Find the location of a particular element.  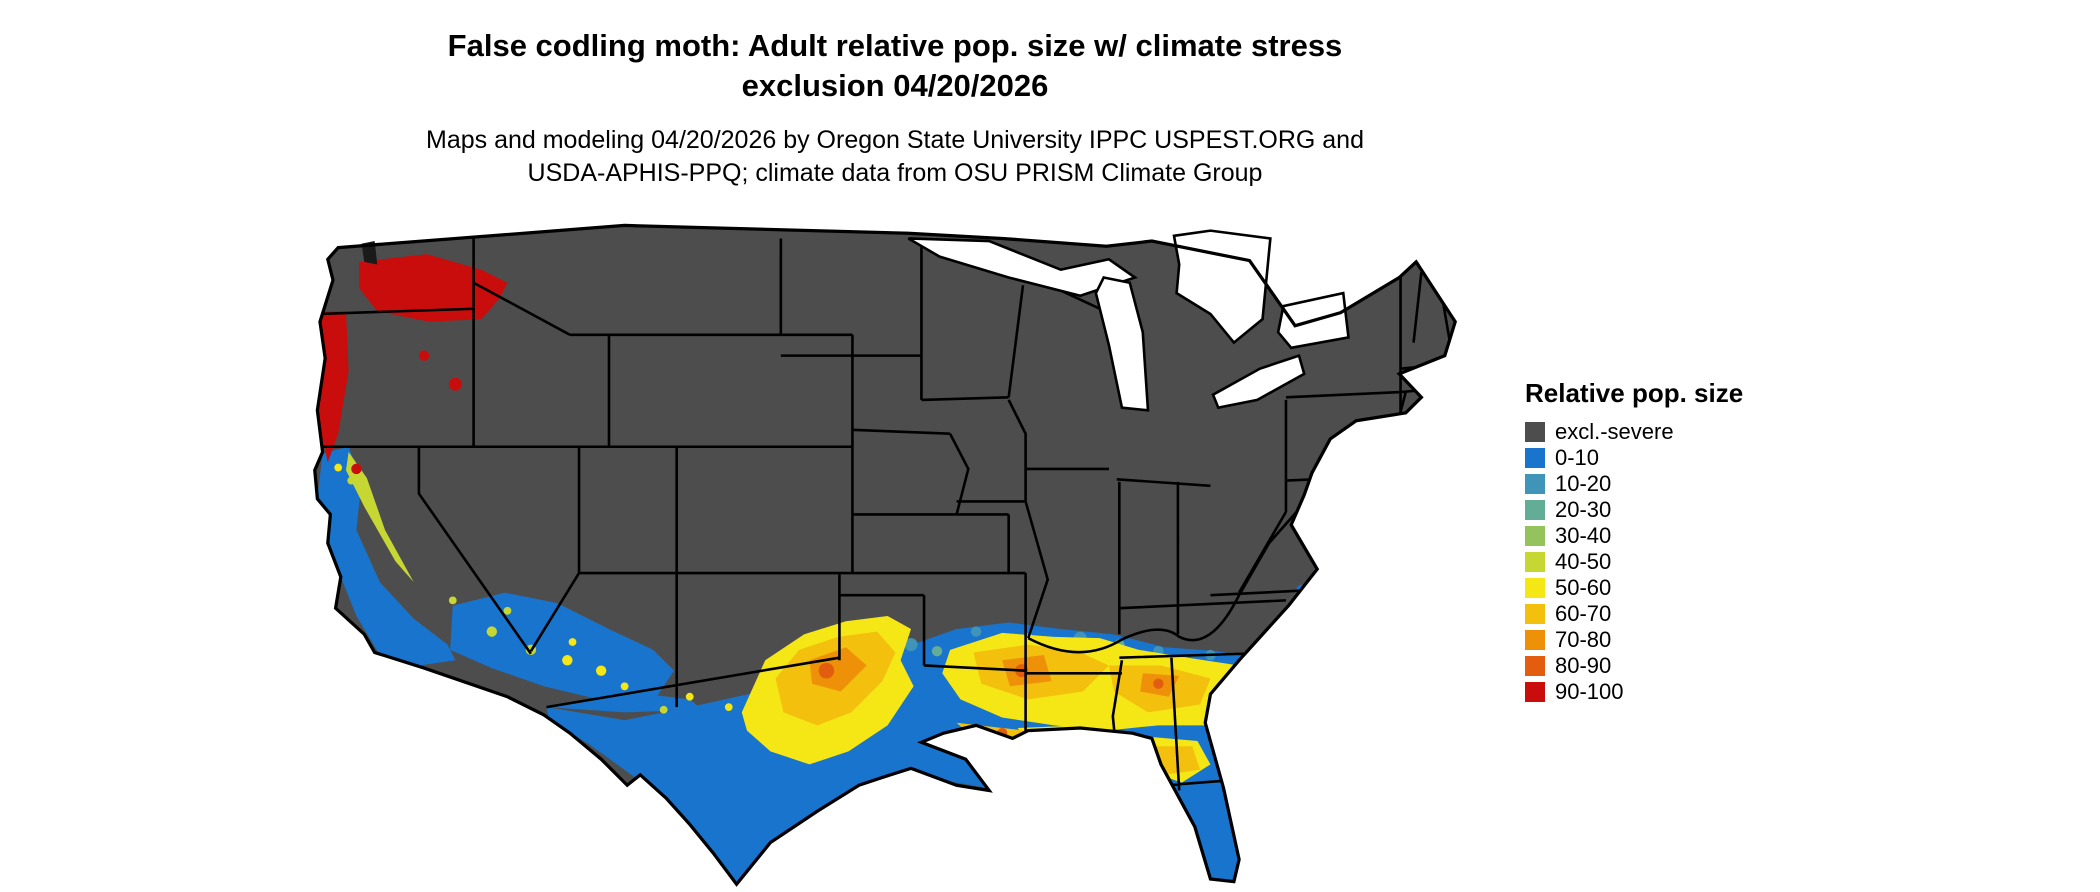

lake-superior is located at coordinates (1022, 267).